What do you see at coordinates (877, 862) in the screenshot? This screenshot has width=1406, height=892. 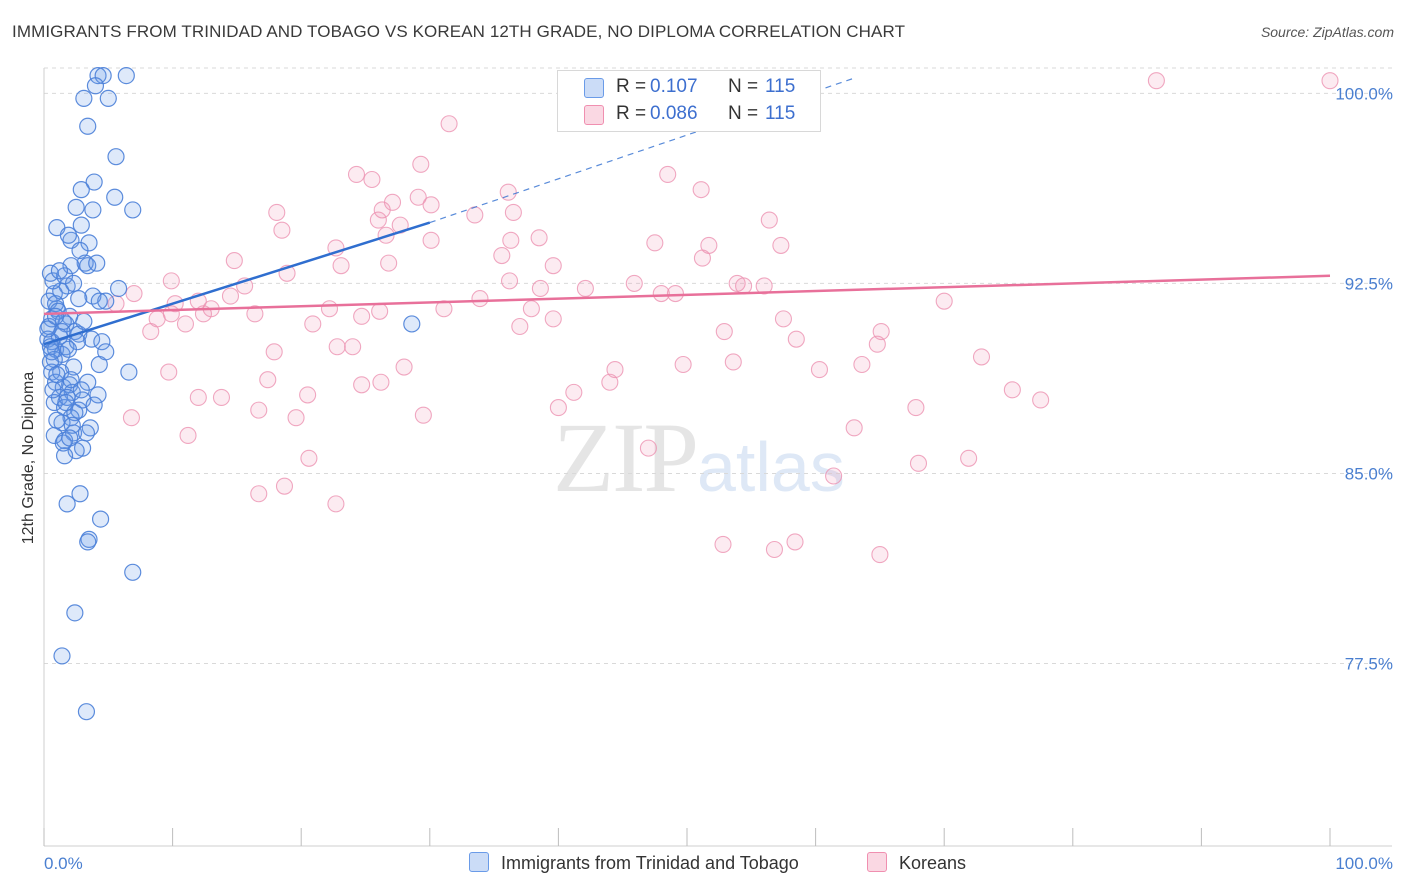 I see `bottom-legend-swatch-pink` at bounding box center [877, 862].